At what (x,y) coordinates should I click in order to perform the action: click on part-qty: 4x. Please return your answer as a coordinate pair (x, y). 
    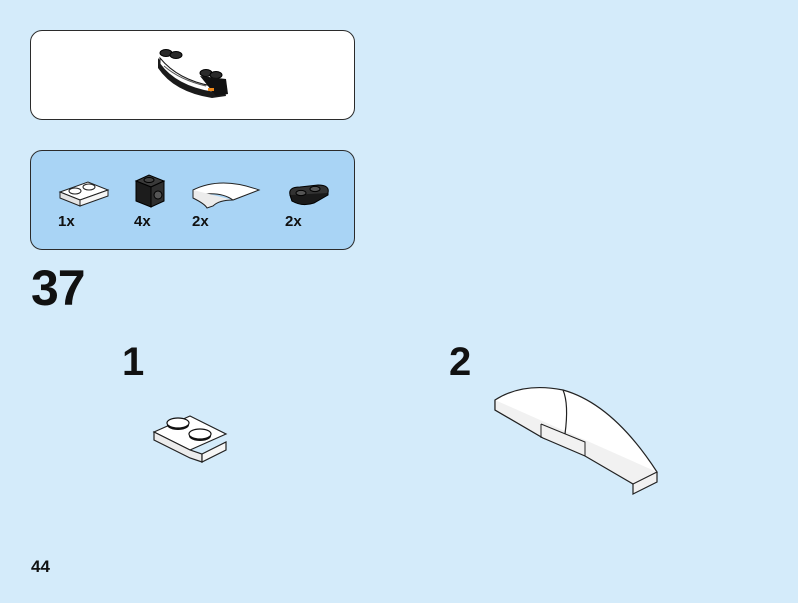
    Looking at the image, I should click on (142, 221).